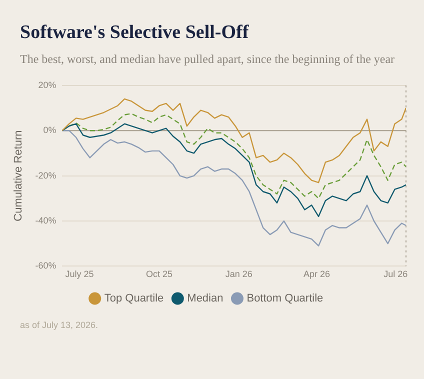 The height and width of the screenshot is (379, 424). I want to click on y-axis-title: Cumulative Return, so click(18, 176).